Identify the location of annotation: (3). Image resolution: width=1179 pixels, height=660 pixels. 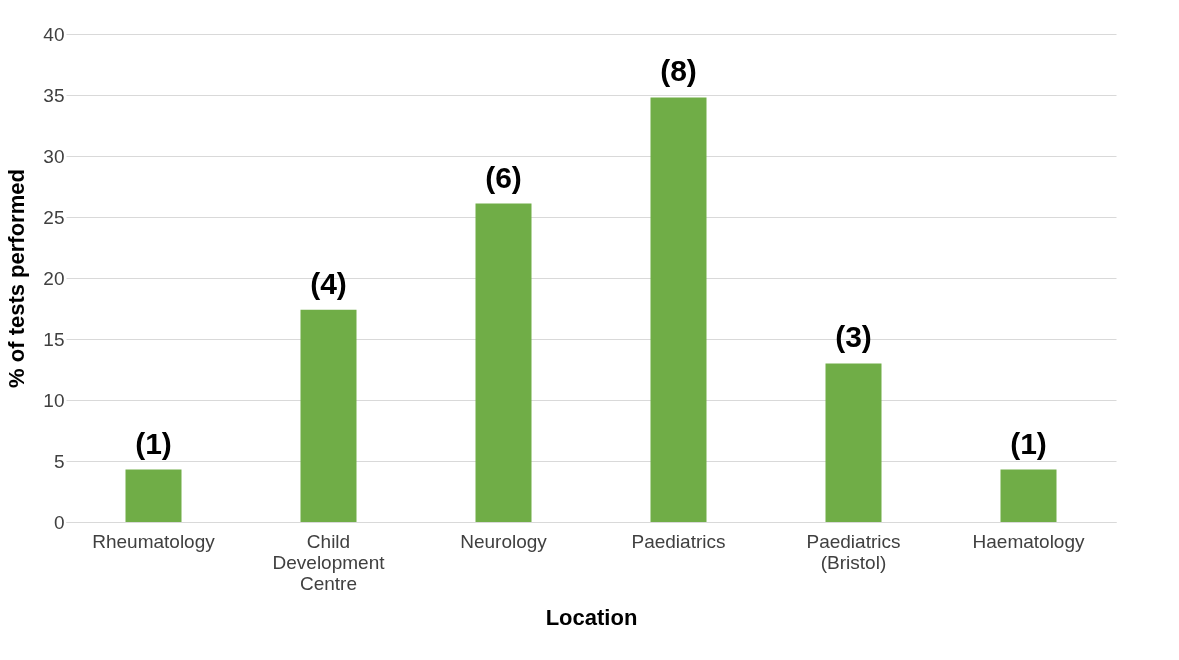
(853, 337).